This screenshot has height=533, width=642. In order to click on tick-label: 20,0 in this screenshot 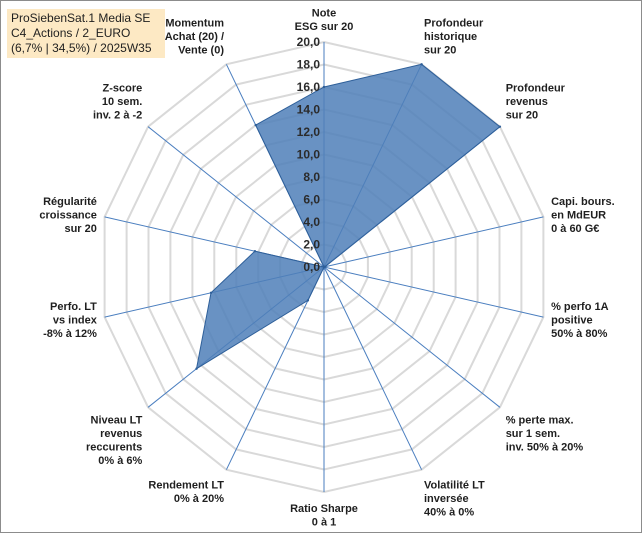, I will do `click(309, 42)`.